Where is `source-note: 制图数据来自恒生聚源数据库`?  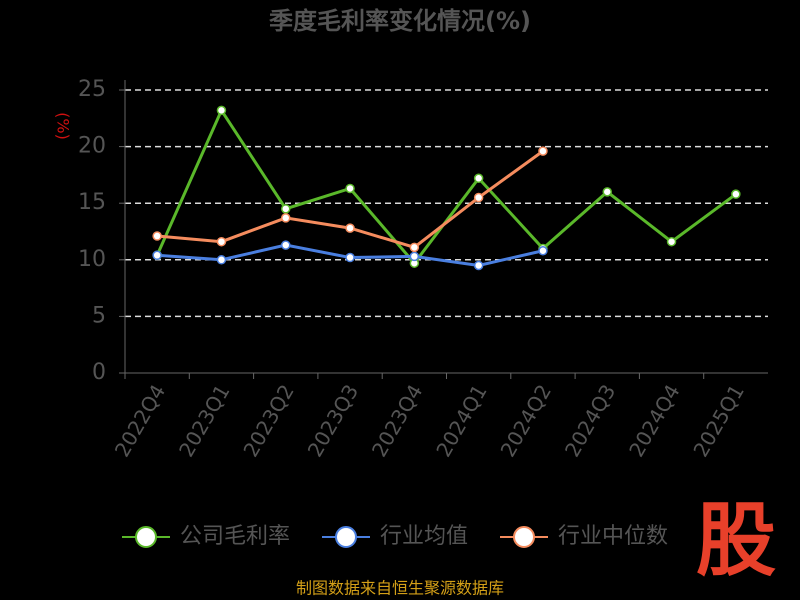 source-note: 制图数据来自恒生聚源数据库 is located at coordinates (400, 588).